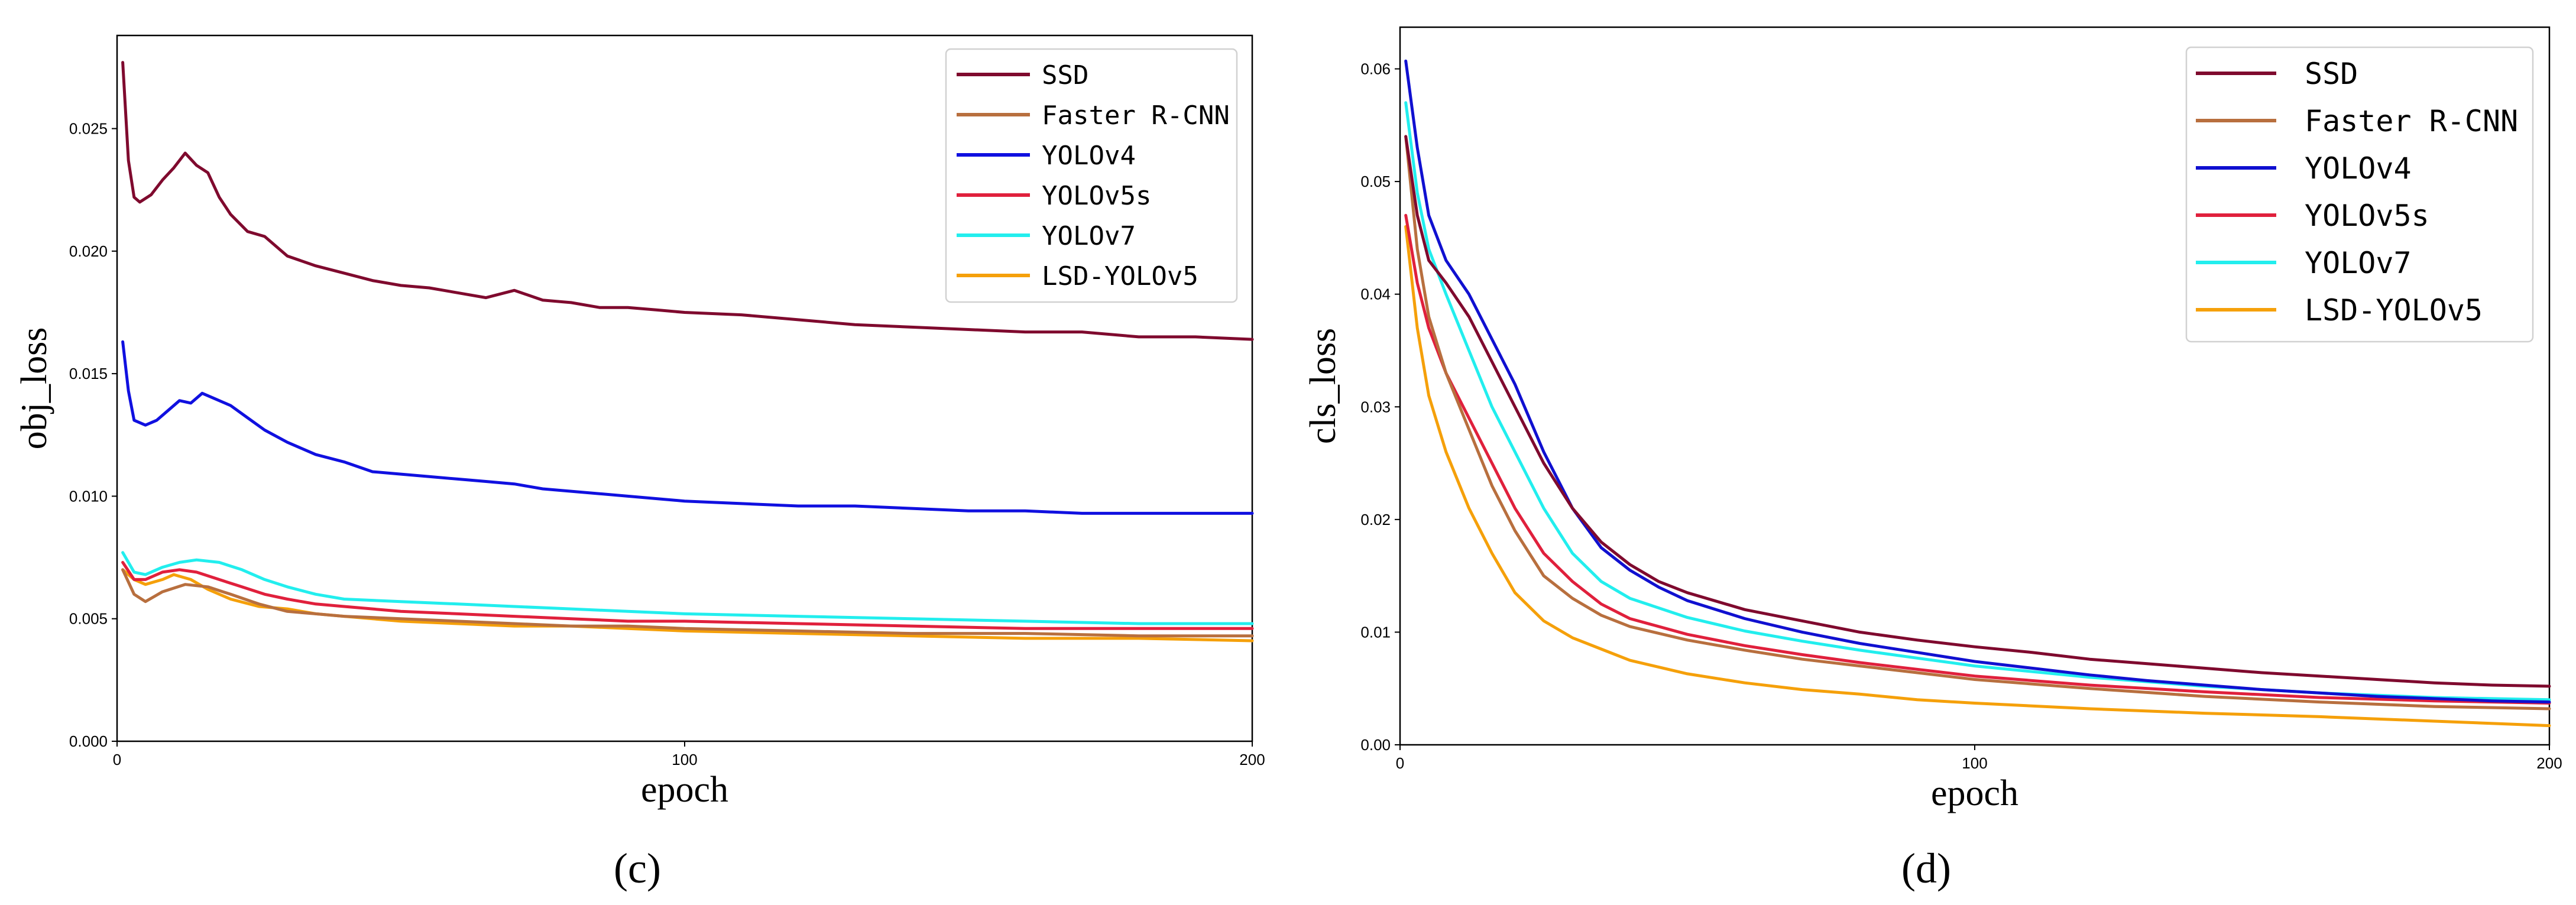  What do you see at coordinates (88, 373) in the screenshot?
I see `y-tick-label: 0.015` at bounding box center [88, 373].